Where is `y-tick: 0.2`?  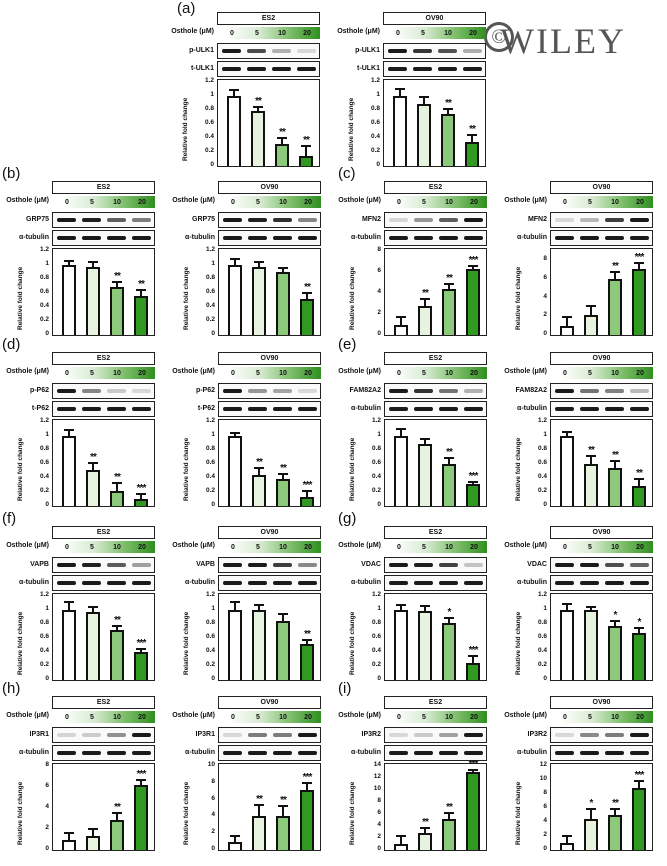
y-tick: 0.2 is located at coordinates (210, 664).